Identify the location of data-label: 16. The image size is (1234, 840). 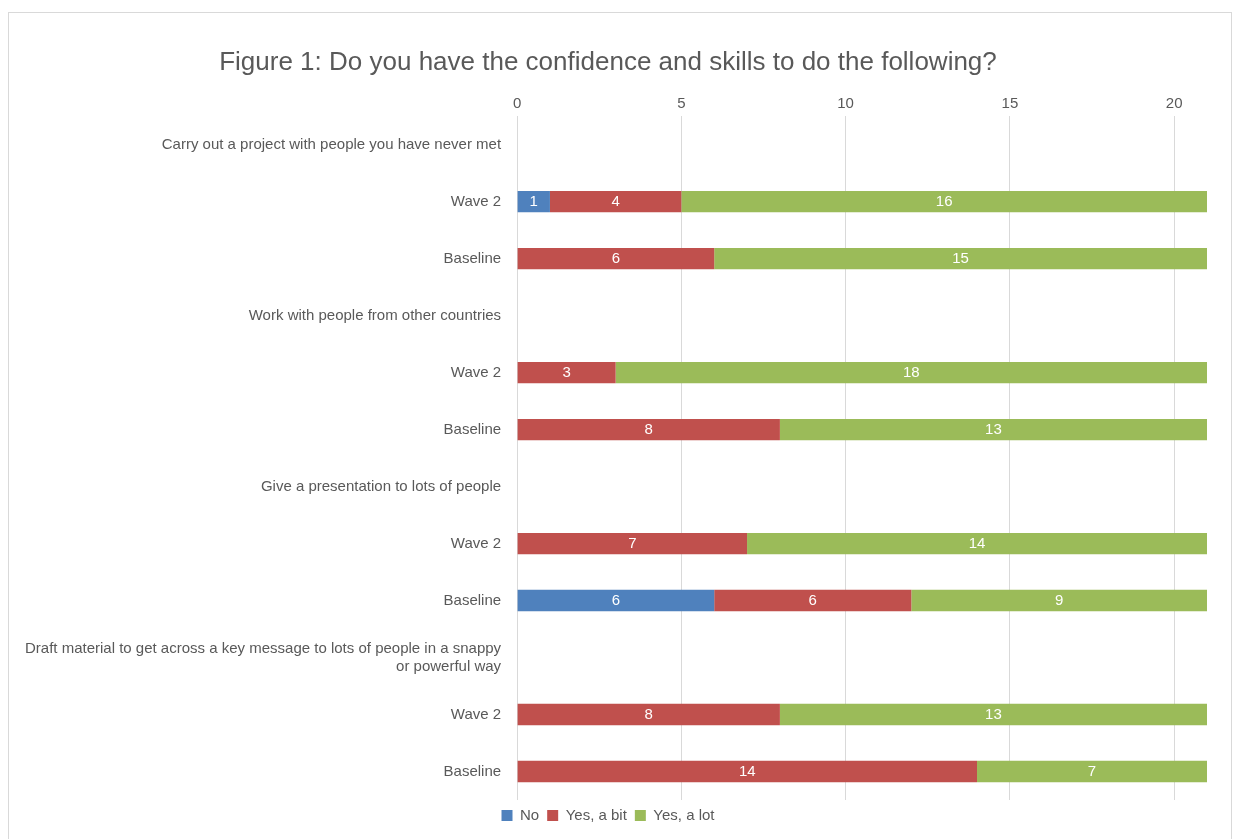
(944, 200).